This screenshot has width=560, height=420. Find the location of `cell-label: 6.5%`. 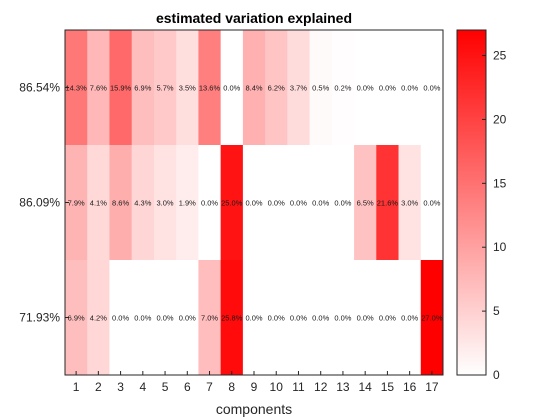

cell-label: 6.5% is located at coordinates (365, 203).